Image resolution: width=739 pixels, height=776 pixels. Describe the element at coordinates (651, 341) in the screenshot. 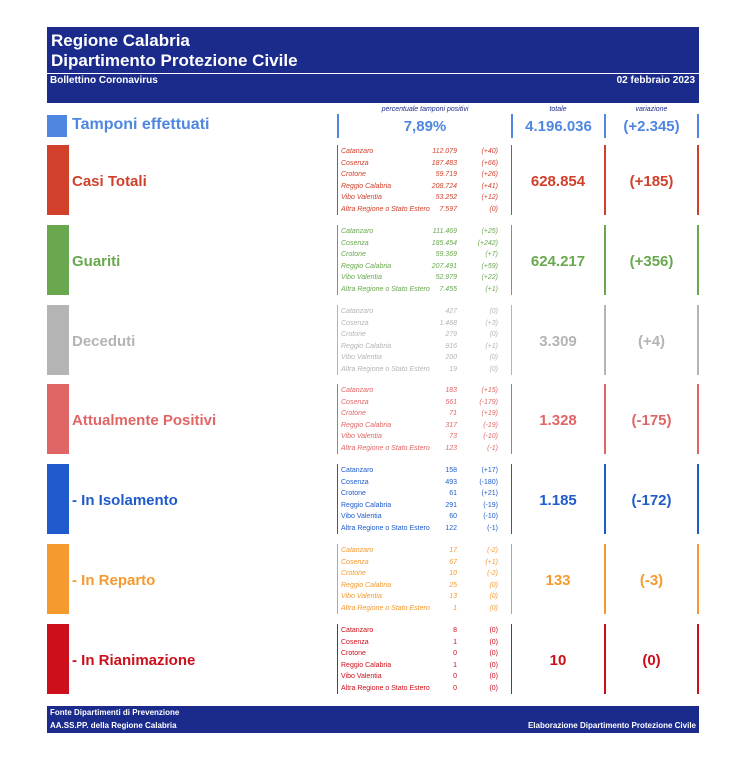

I see `row-variation: (+4)` at that location.